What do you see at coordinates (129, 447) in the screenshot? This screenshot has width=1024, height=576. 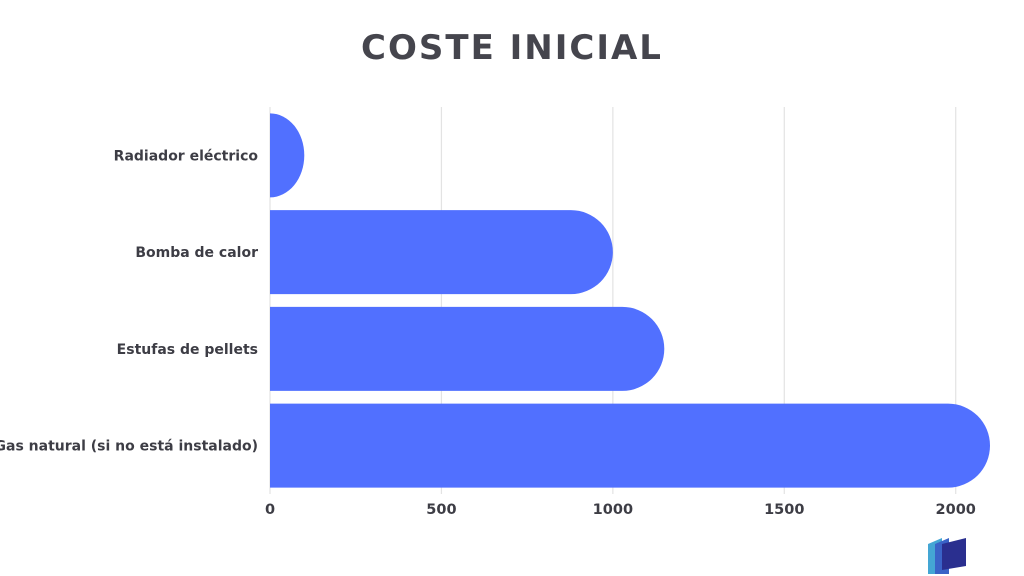 I see `category-label: Gas natural (si no está instalado)` at bounding box center [129, 447].